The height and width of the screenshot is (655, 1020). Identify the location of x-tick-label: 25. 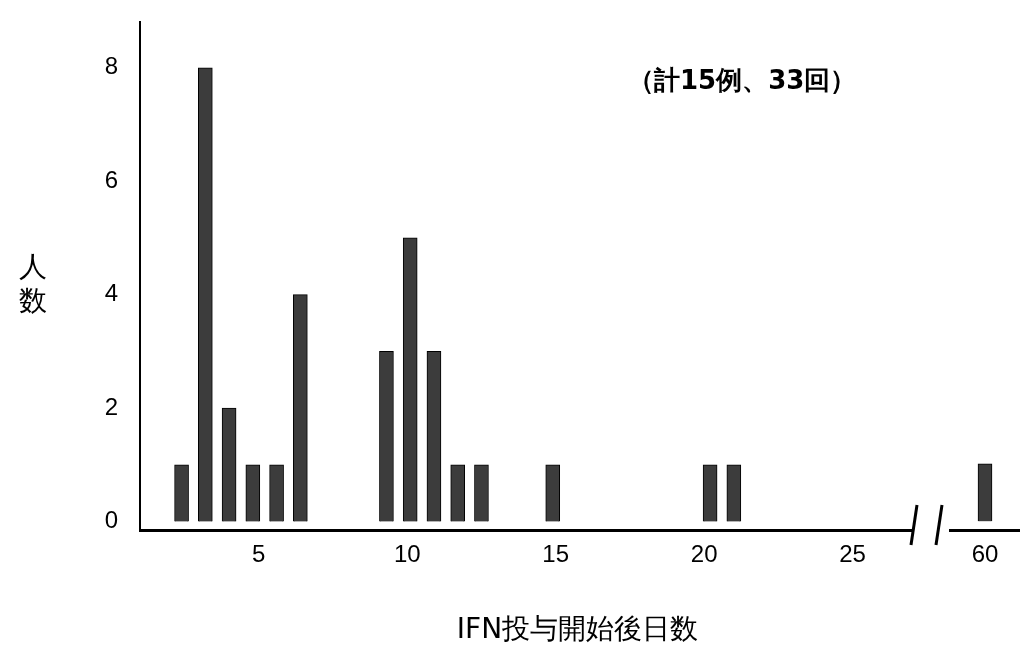
(852, 554).